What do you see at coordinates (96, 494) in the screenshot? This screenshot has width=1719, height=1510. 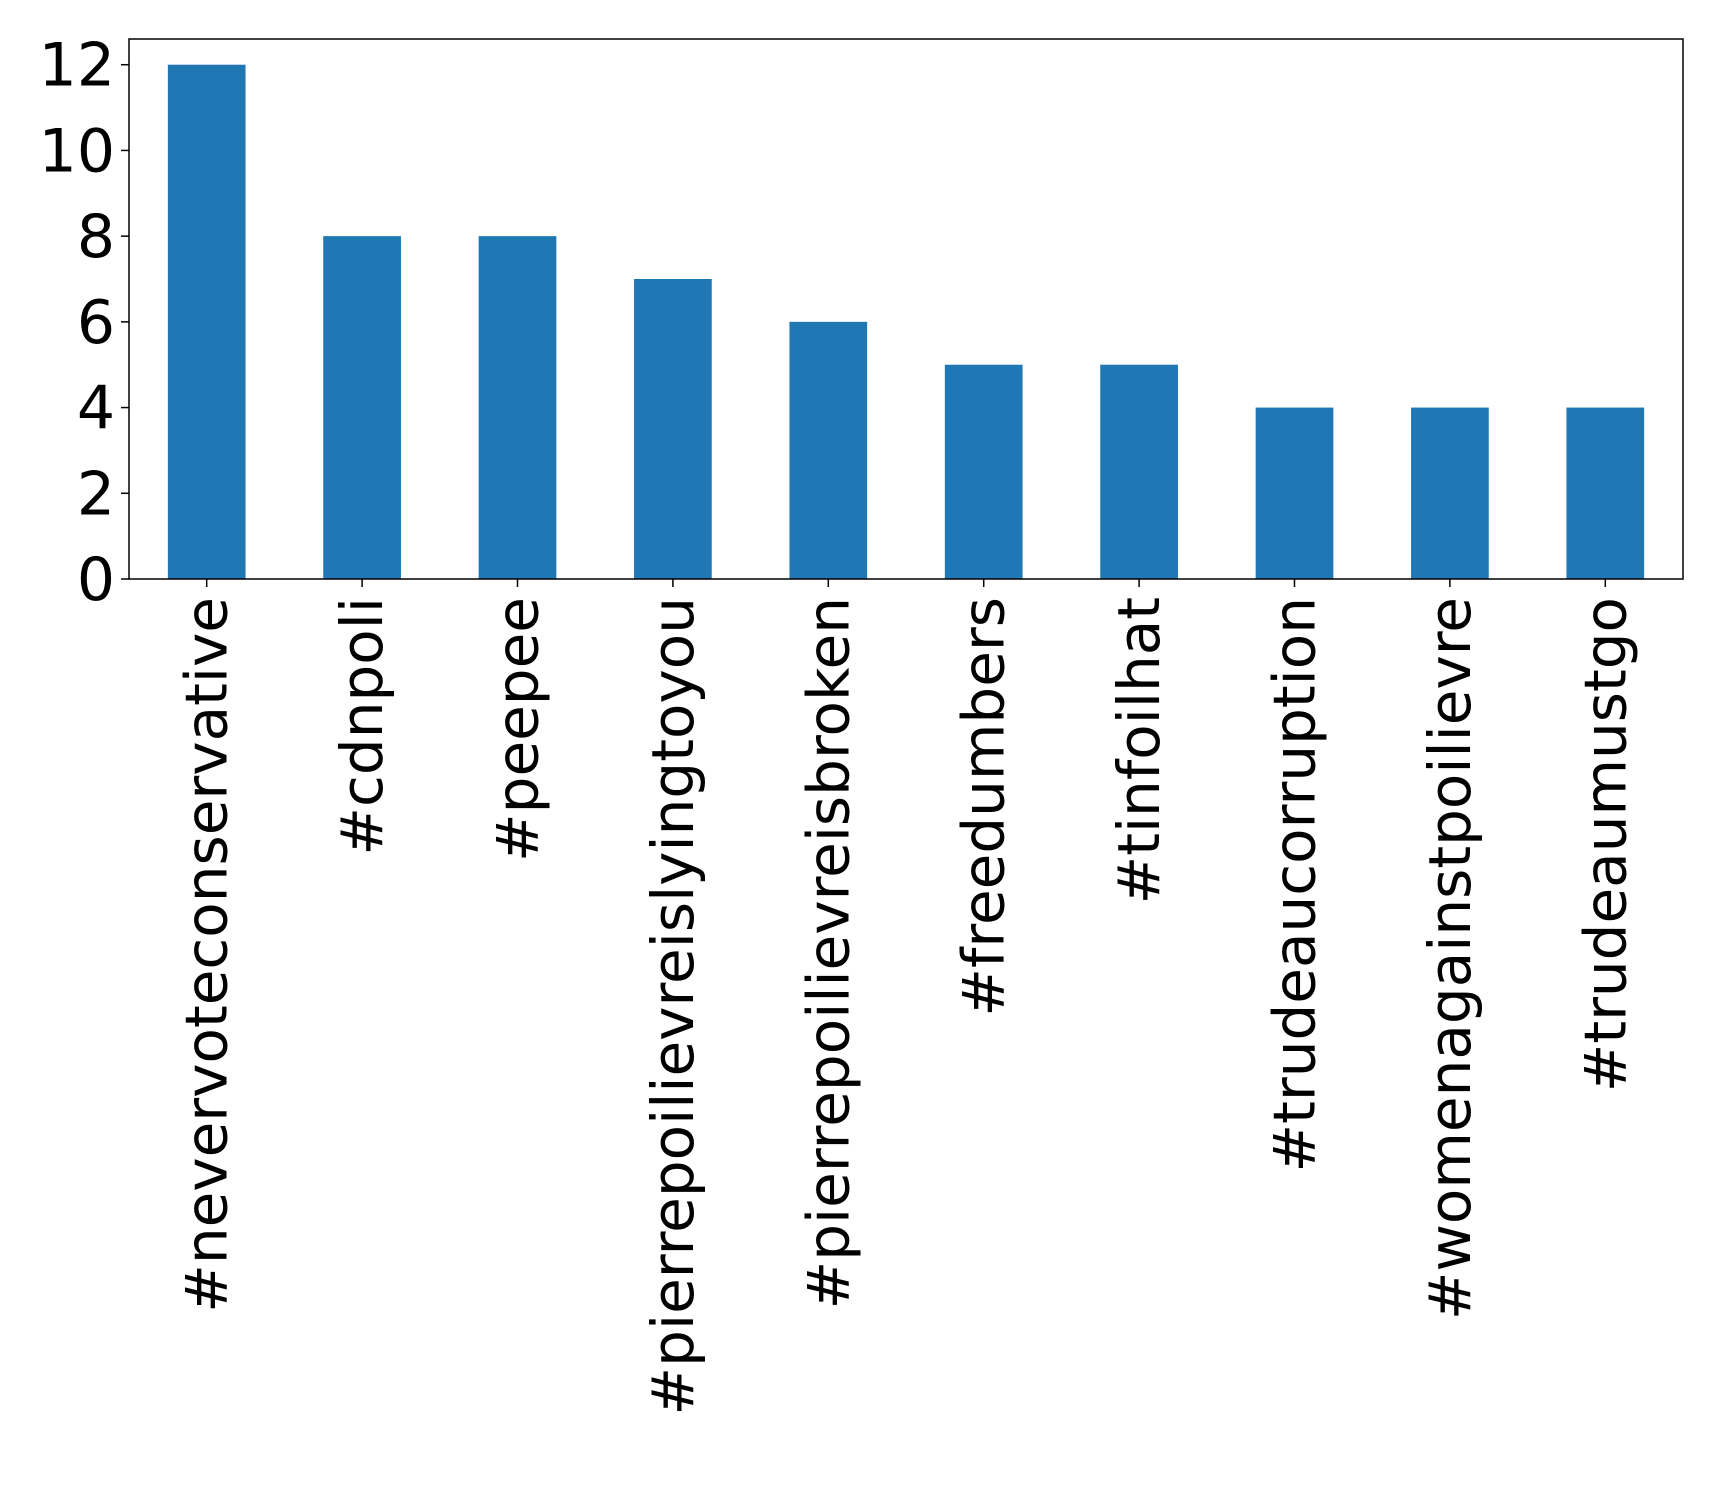 I see `y-tick-label: 2` at bounding box center [96, 494].